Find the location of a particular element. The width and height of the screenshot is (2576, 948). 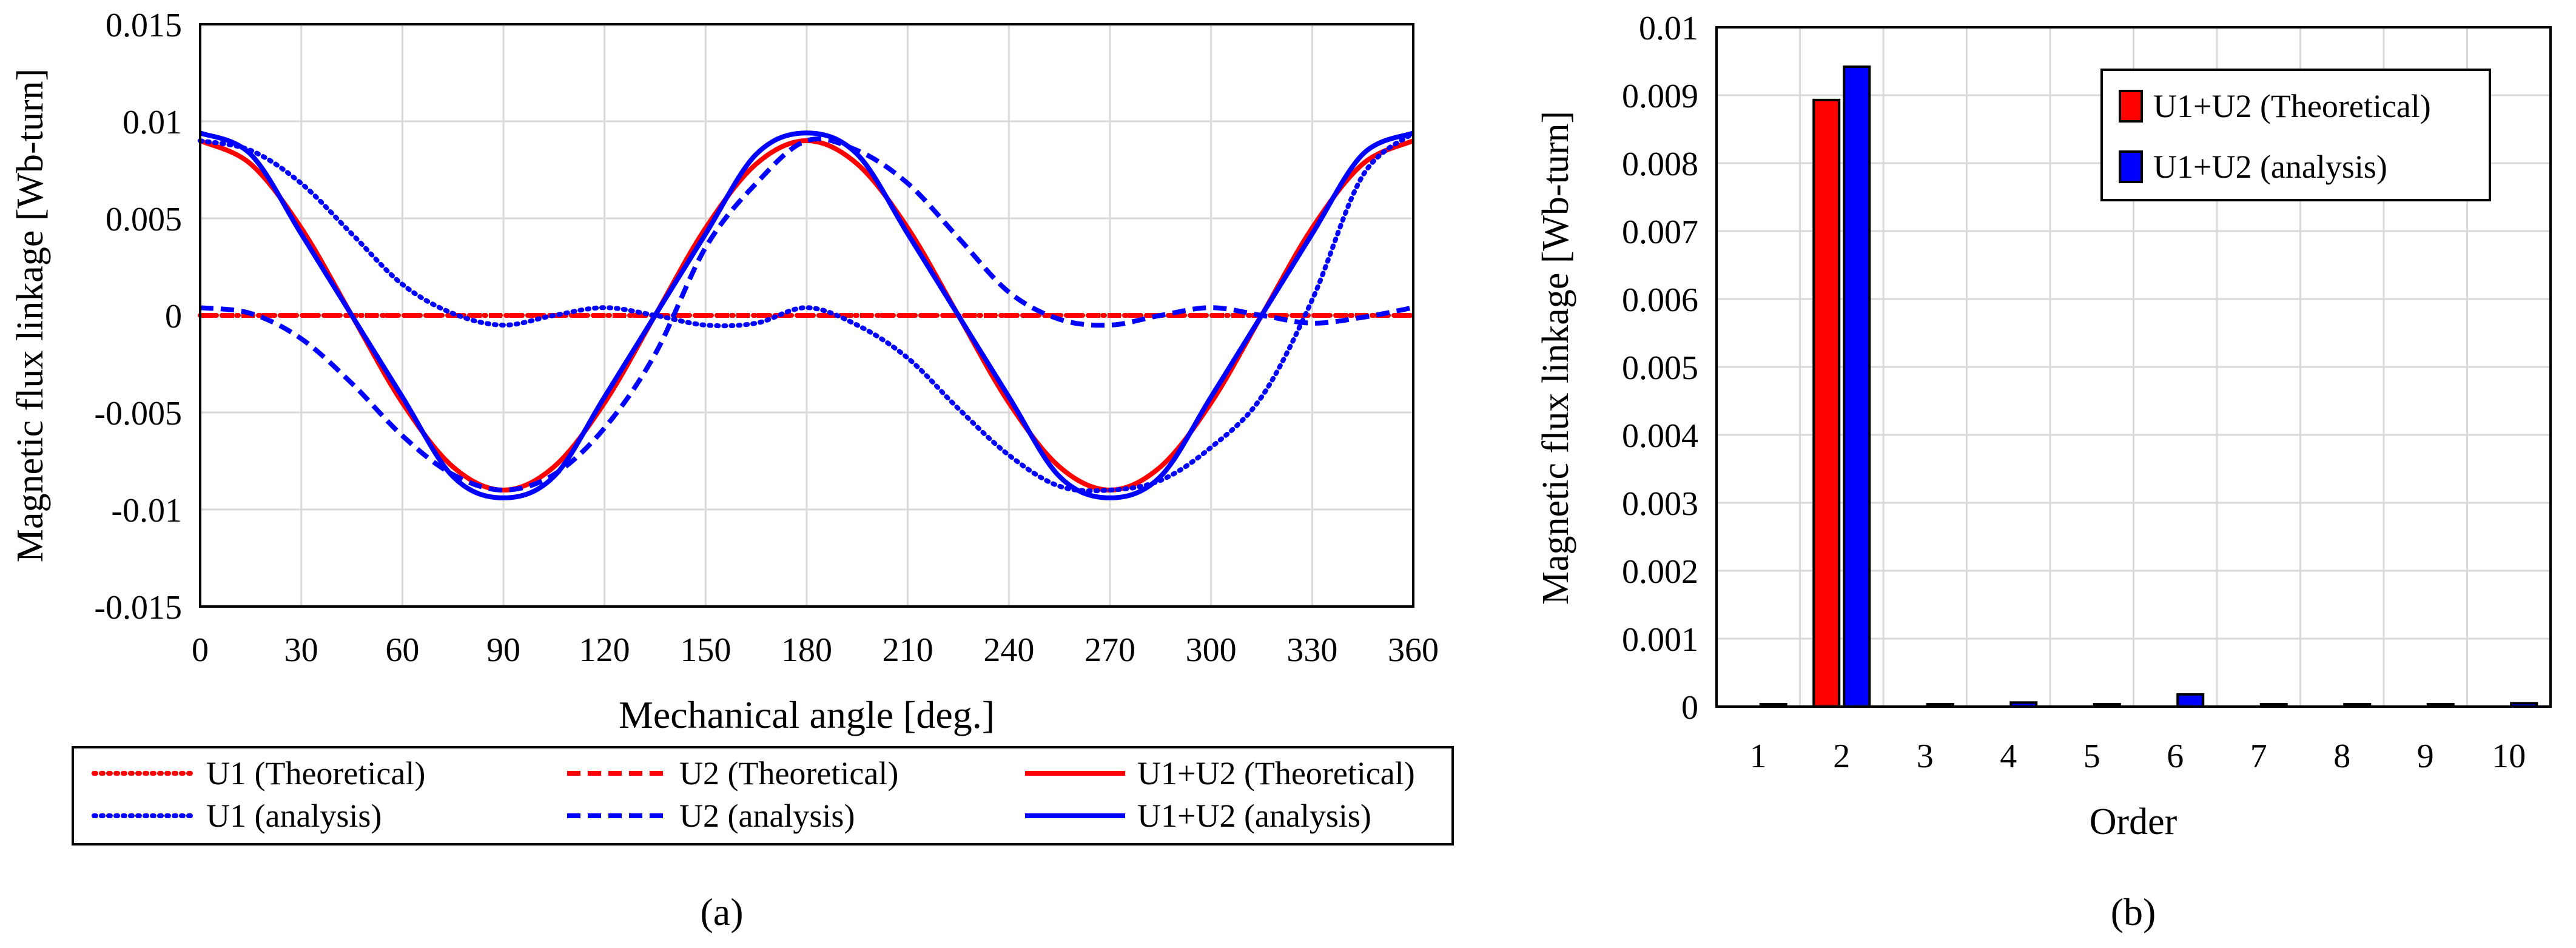

x-tick-labels: 1 2 3 4 5 6 7 8 9 10 is located at coordinates (2138, 756).